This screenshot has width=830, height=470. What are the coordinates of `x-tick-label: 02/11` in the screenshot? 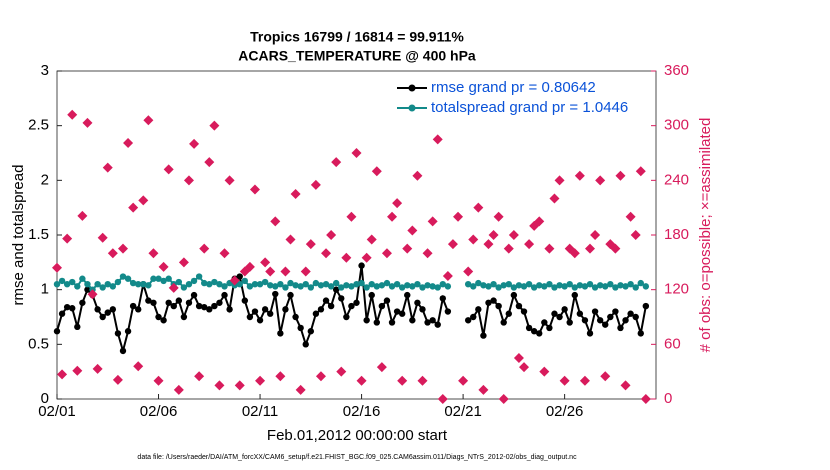 It's located at (260, 411).